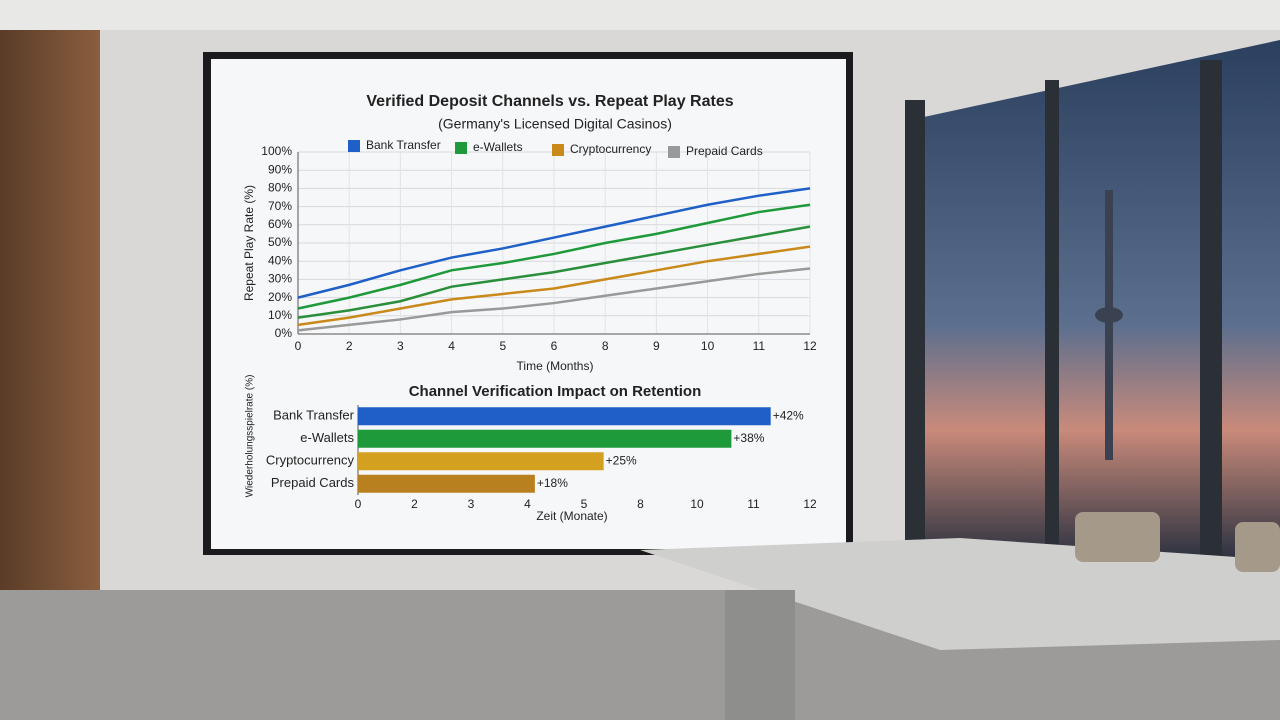 The image size is (1280, 720). Describe the element at coordinates (527, 504) in the screenshot. I see `x-axis-text: 4` at that location.